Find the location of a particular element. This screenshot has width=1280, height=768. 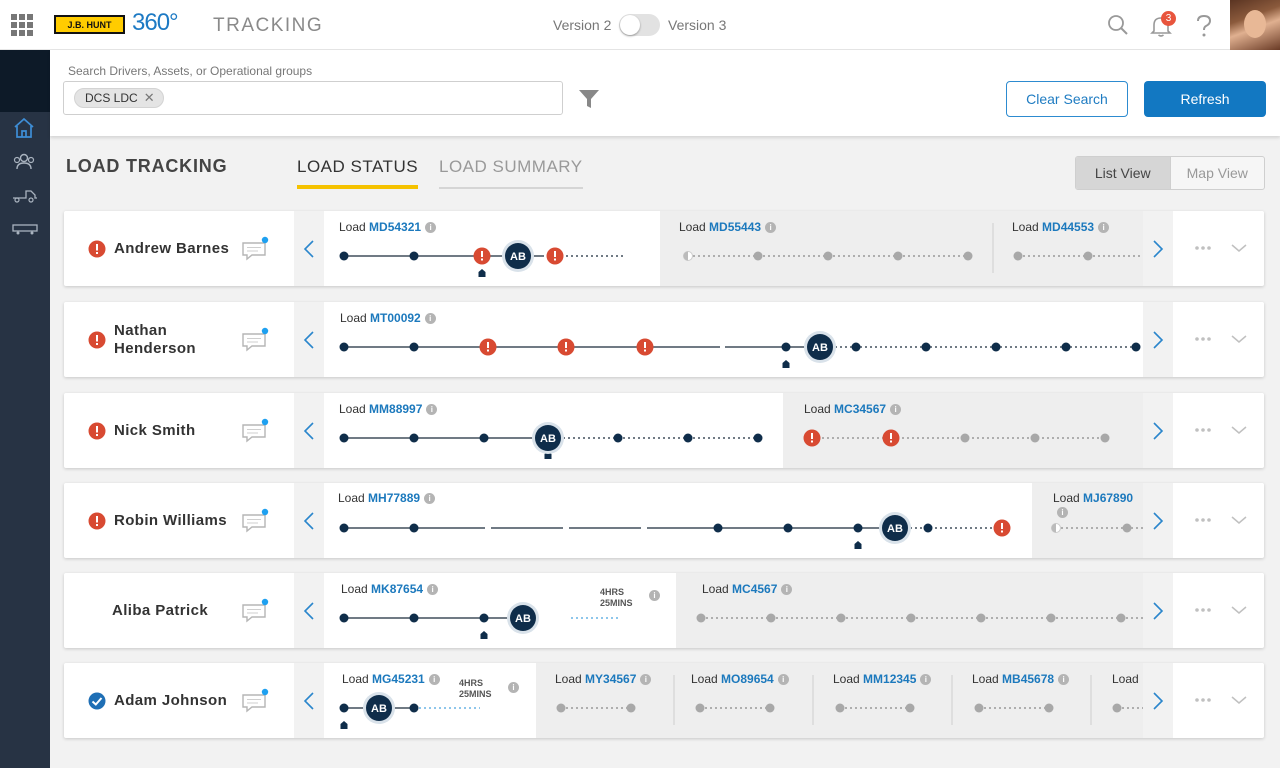

load-id-link: MK87654 is located at coordinates (397, 589).